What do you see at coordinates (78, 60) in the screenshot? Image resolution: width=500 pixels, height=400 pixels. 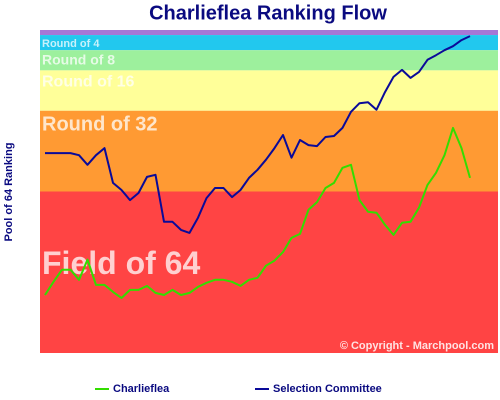 I see `band-label: Round of 8` at bounding box center [78, 60].